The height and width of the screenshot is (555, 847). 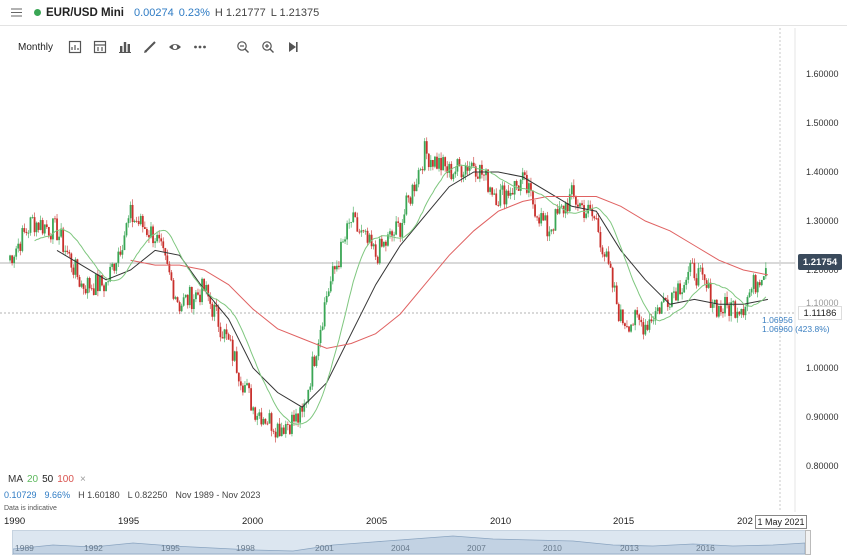 What do you see at coordinates (82, 479) in the screenshot?
I see `close-ma-icon: ×` at bounding box center [82, 479].